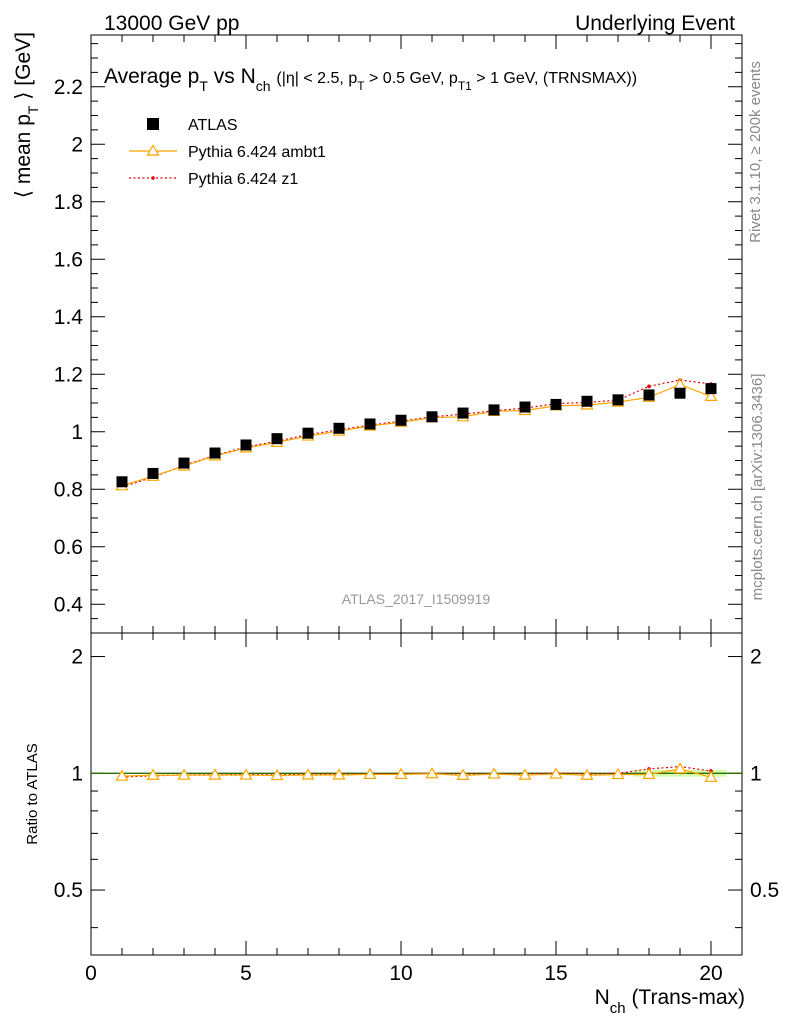 The width and height of the screenshot is (786, 1029). Describe the element at coordinates (68, 374) in the screenshot. I see `y-tick-label: 1.2` at that location.